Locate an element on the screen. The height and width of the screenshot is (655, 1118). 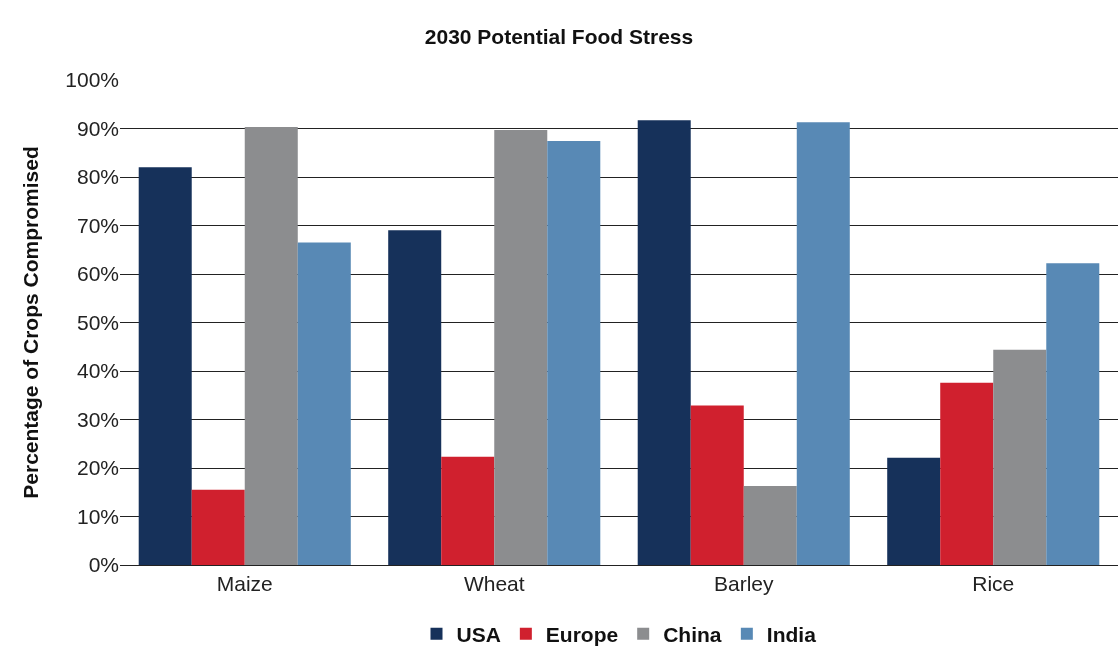
y-tick-label: 0% is located at coordinates (103, 565).